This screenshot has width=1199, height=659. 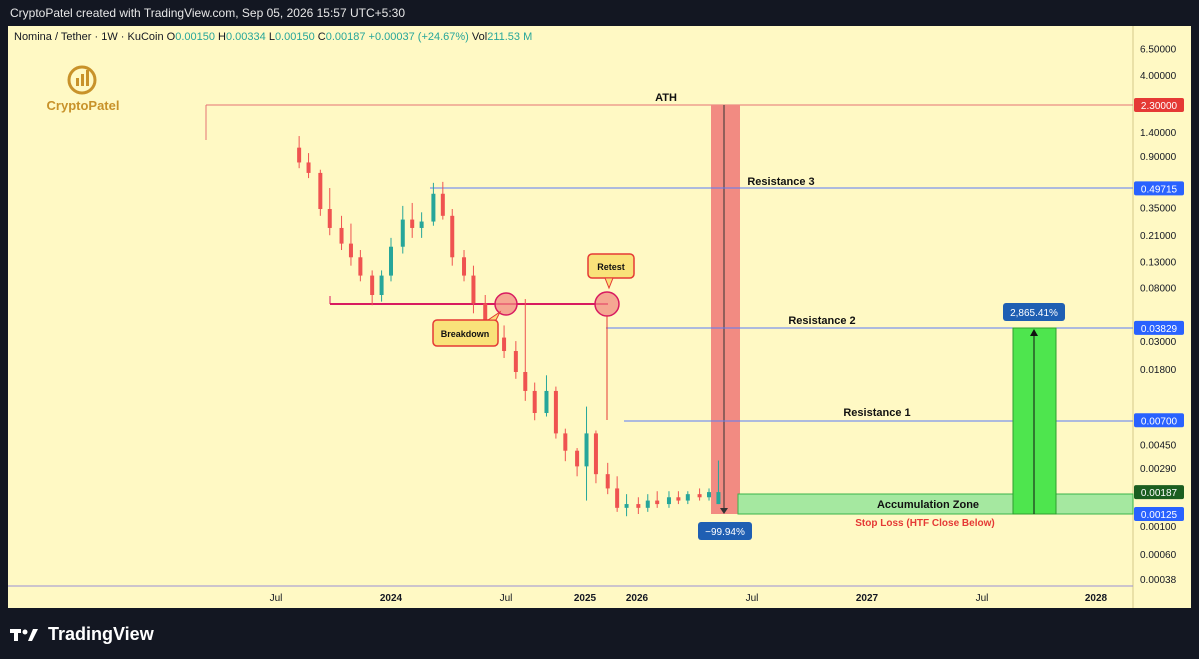 What do you see at coordinates (1158, 469) in the screenshot?
I see `price-tick-label: 0.00290` at bounding box center [1158, 469].